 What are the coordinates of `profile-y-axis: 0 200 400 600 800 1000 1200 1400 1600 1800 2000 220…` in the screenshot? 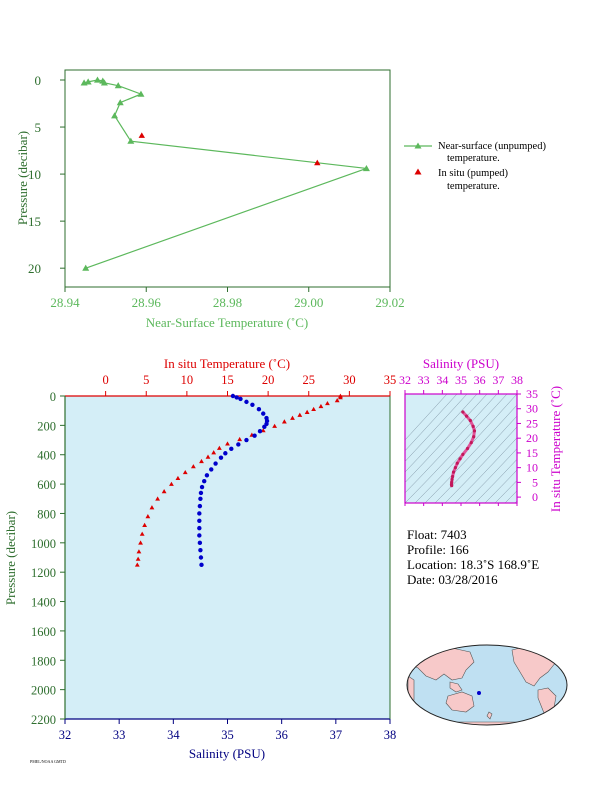 It's located at (48, 558).